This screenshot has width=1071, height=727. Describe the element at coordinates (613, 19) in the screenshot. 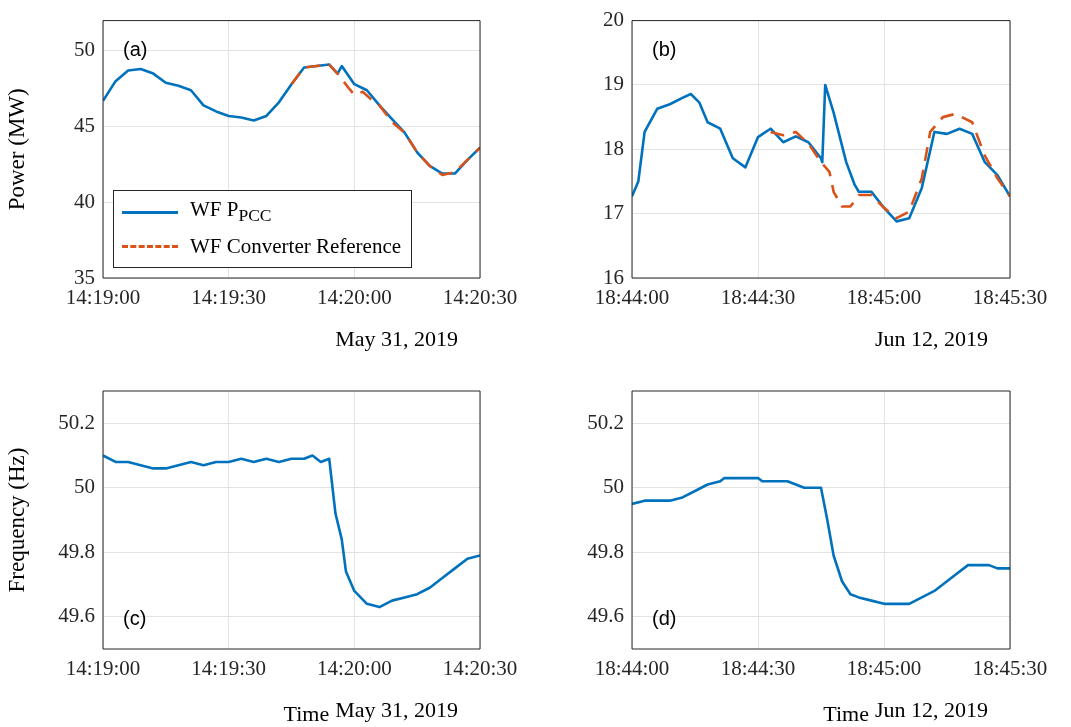

I see `y-tick-label: 20` at that location.